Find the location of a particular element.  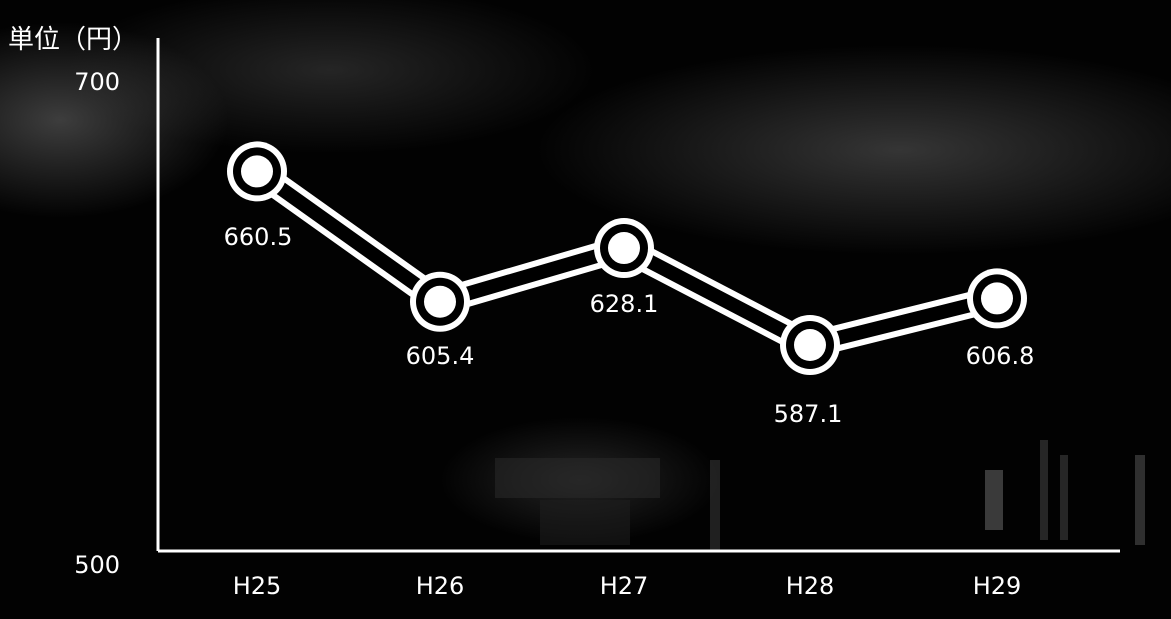

data-point-H28 is located at coordinates (810, 345).